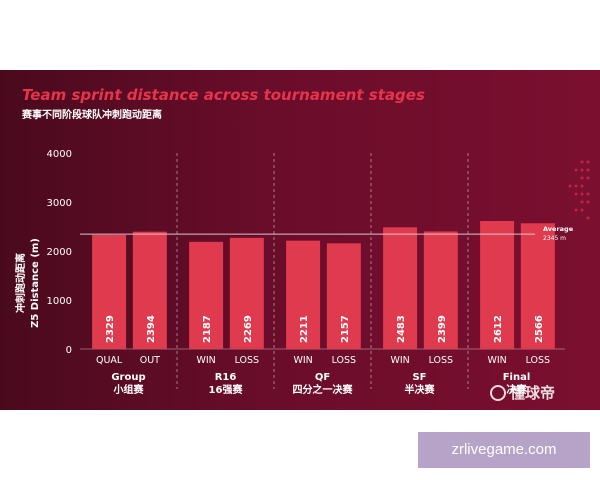 This screenshot has width=600, height=480. I want to click on y-axis-label-cn: 冲刺跑动距离, so click(20, 283).